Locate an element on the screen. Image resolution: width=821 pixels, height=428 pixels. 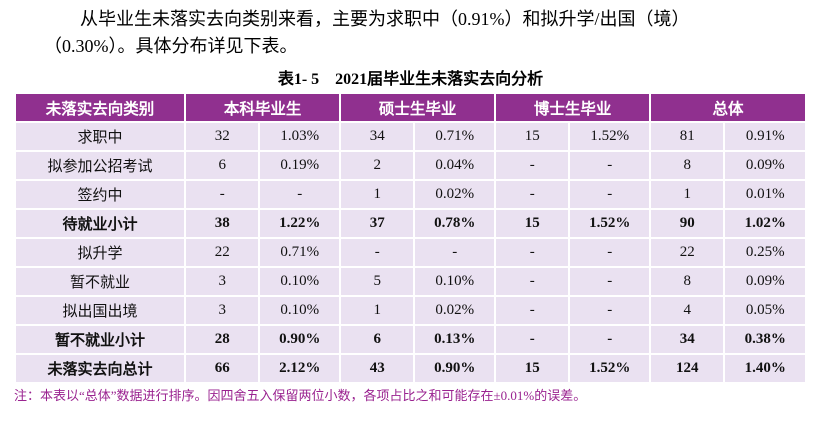
table-row: 拟升学 22 0.71% - - - - 22 0.25% is located at coordinates (410, 252).